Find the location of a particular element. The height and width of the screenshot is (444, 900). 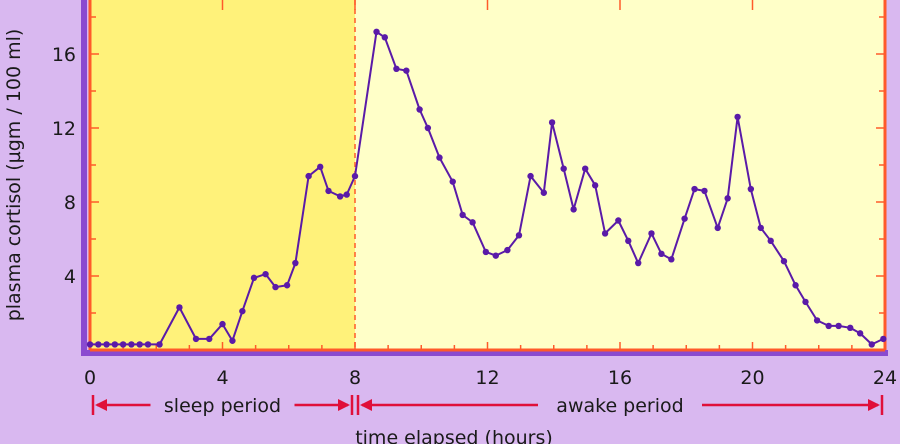

x-tick-label: 20 is located at coordinates (752, 378).